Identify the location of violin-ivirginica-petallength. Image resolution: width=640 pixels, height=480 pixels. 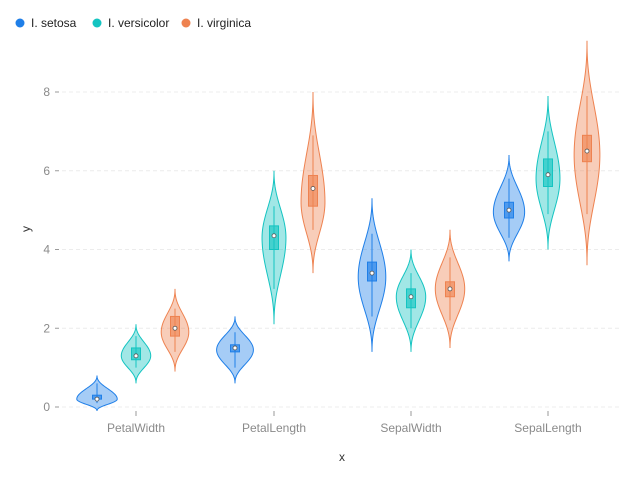
(313, 182).